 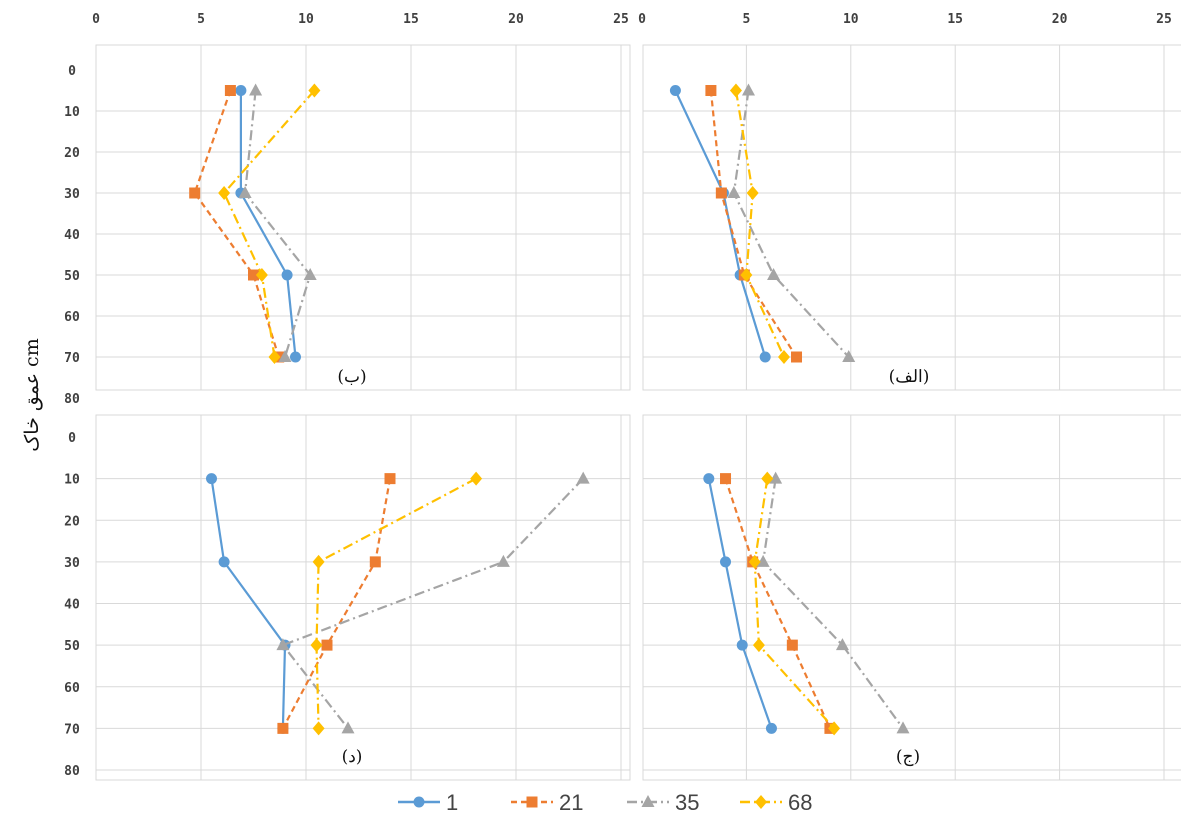 I want to click on legend-item-21: 21, so click(x=547, y=802).